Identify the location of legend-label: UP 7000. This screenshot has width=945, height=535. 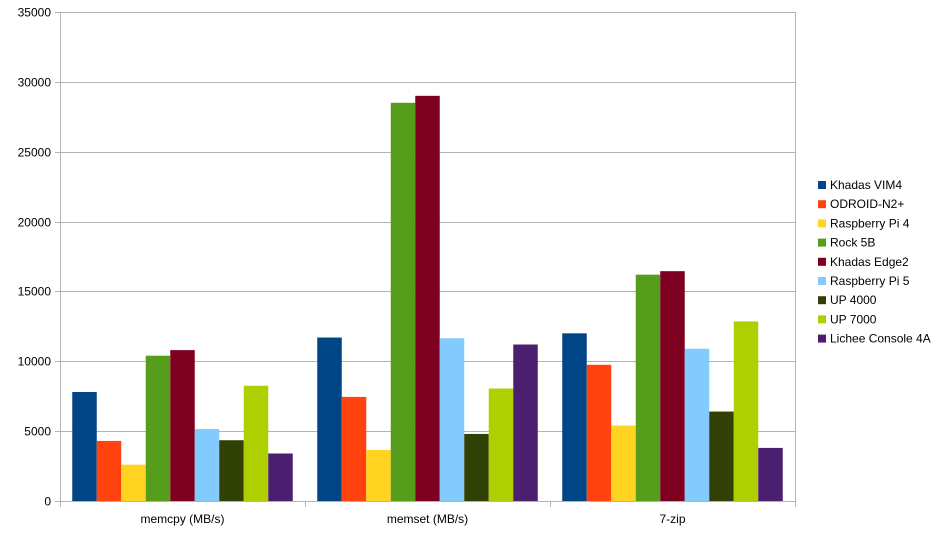
(853, 319).